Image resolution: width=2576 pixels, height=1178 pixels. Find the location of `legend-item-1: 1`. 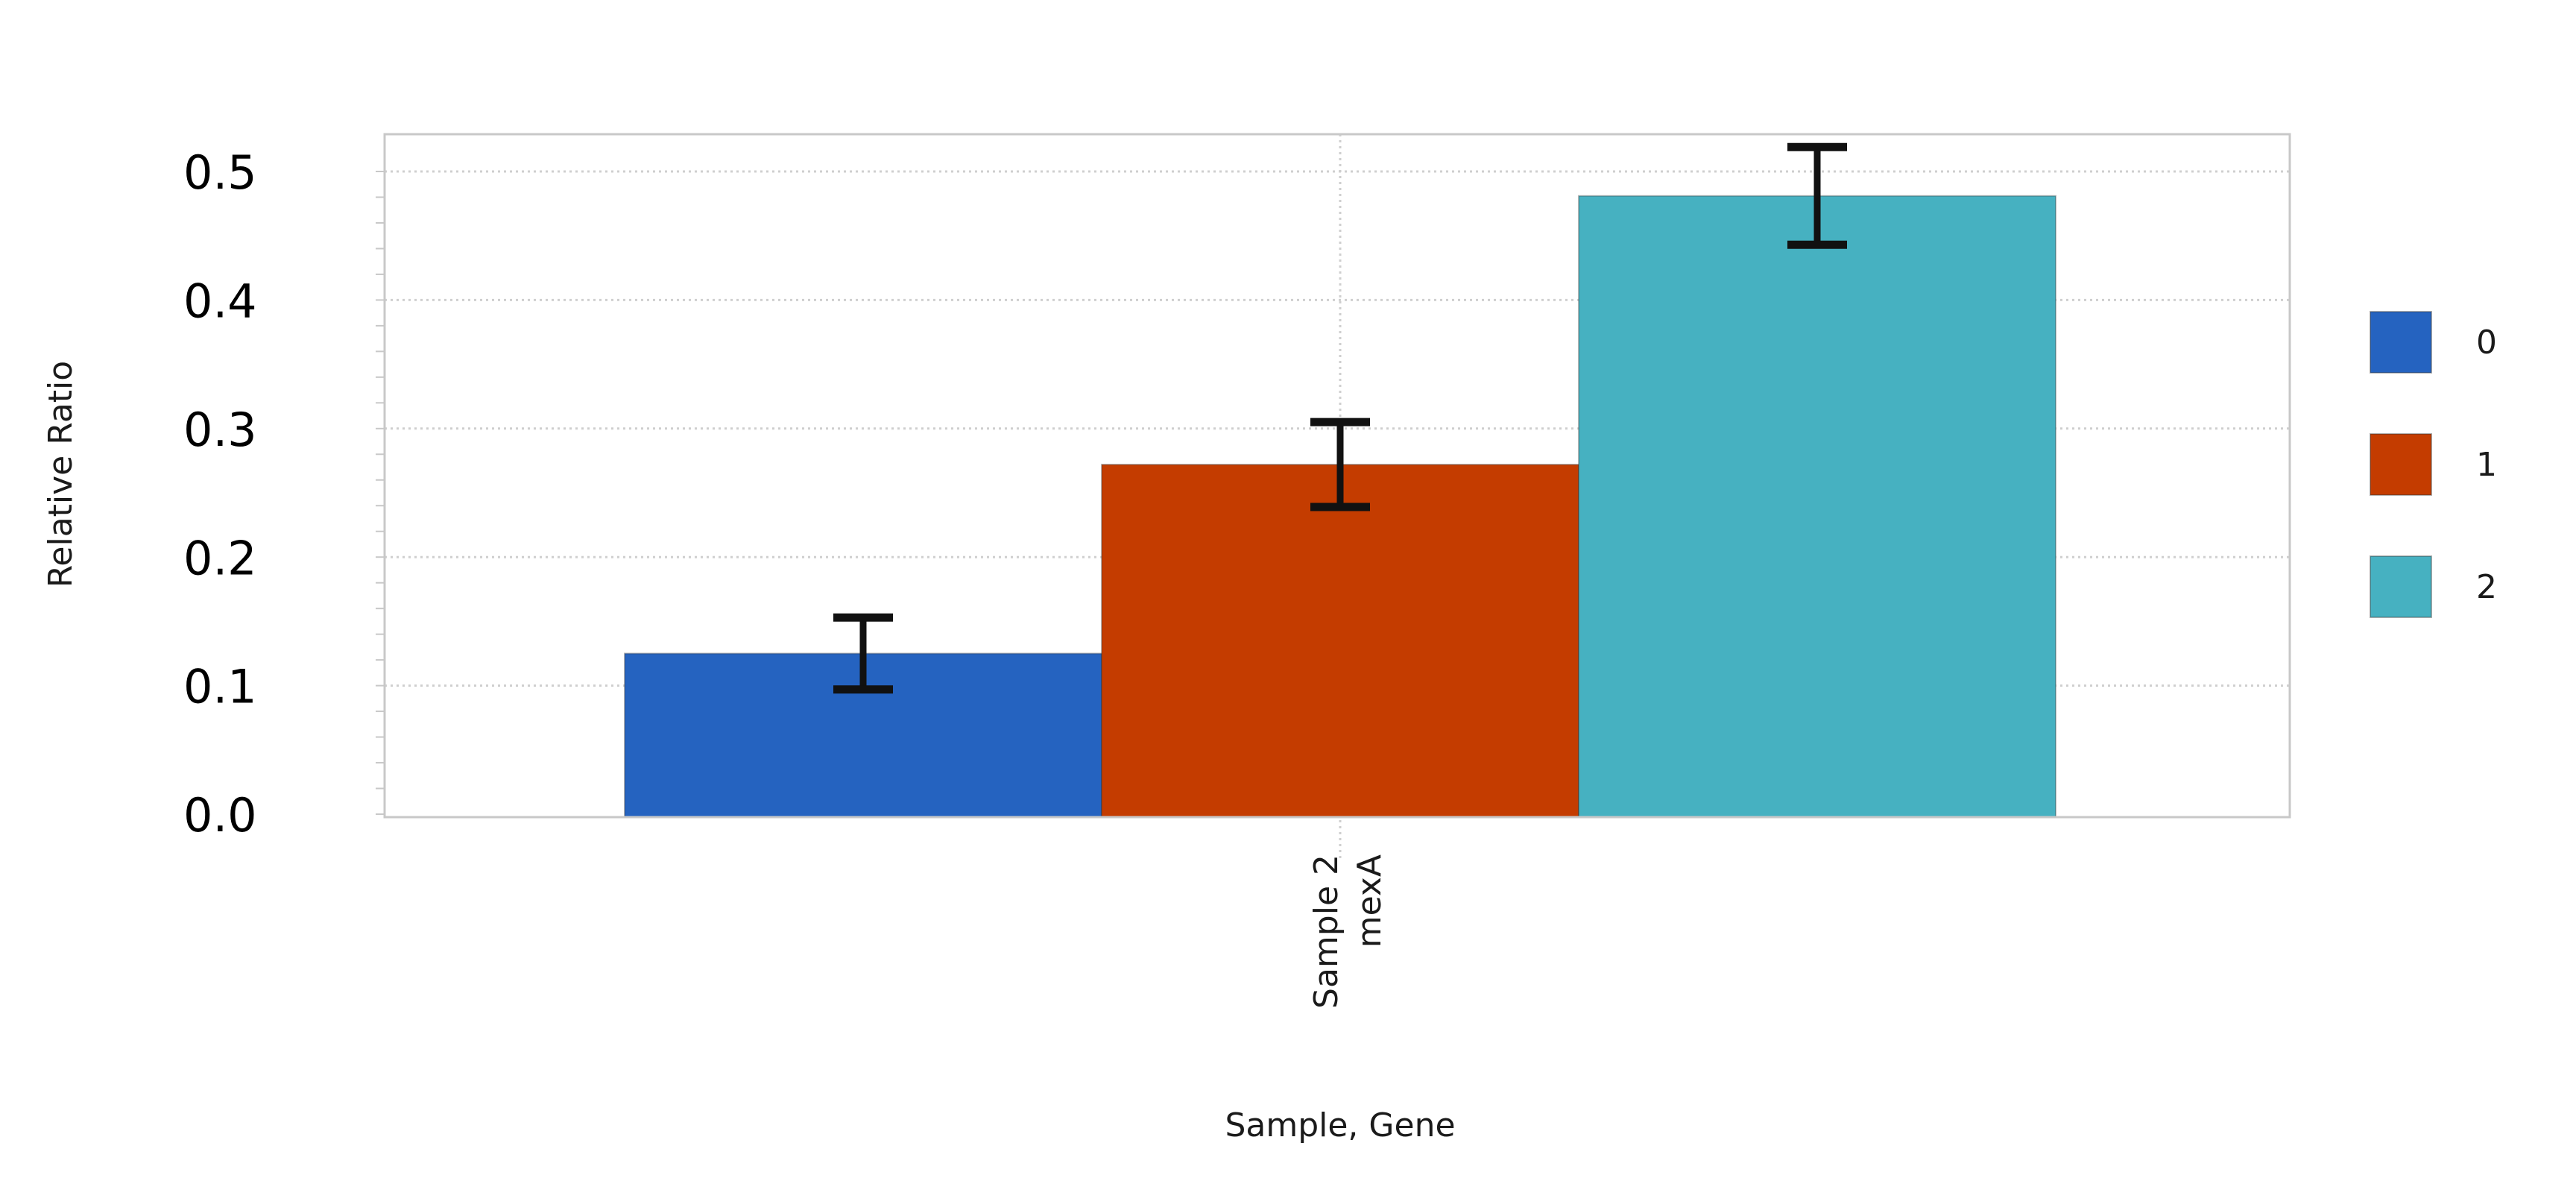

legend-item-1: 1 is located at coordinates (2433, 464).